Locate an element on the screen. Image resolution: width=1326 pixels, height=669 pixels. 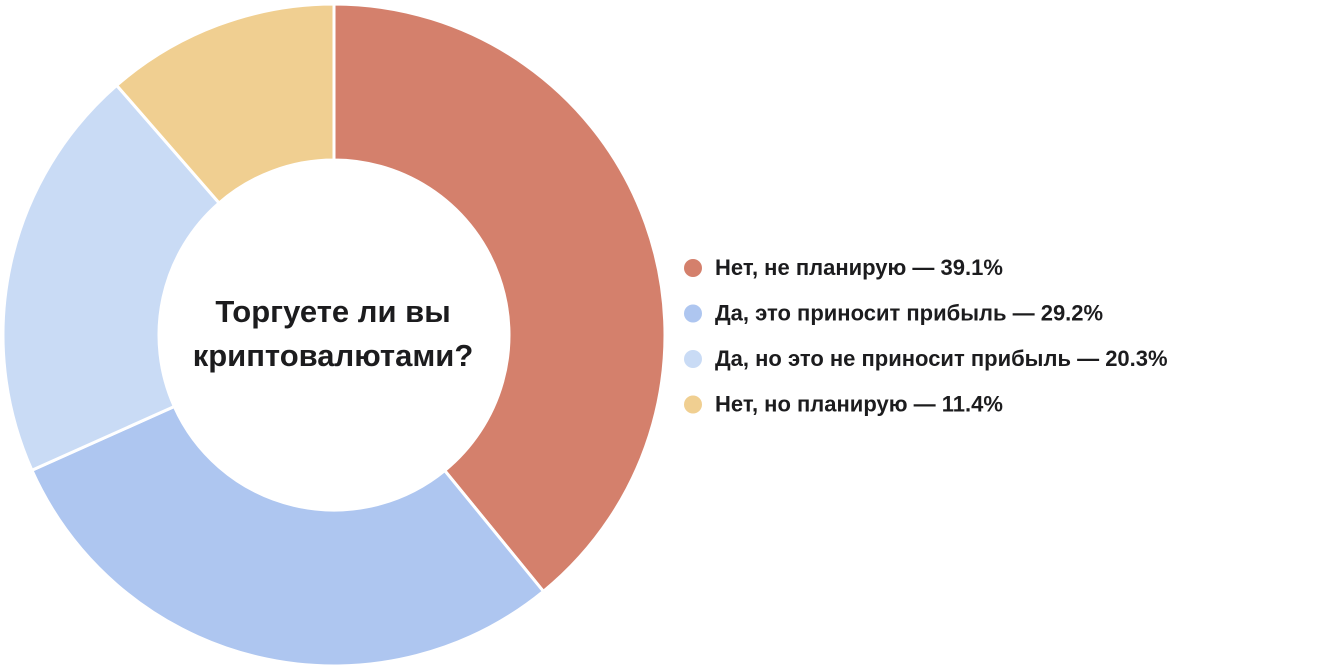
legend-label: Нет, не планирую — 39.1% is located at coordinates (859, 267).